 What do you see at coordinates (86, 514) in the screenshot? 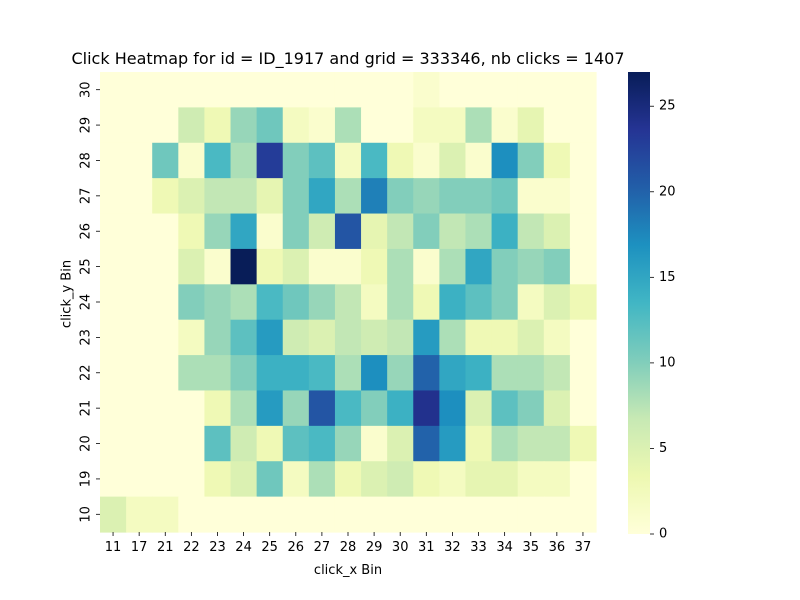
I see `y-tick-label: 10` at bounding box center [86, 514].